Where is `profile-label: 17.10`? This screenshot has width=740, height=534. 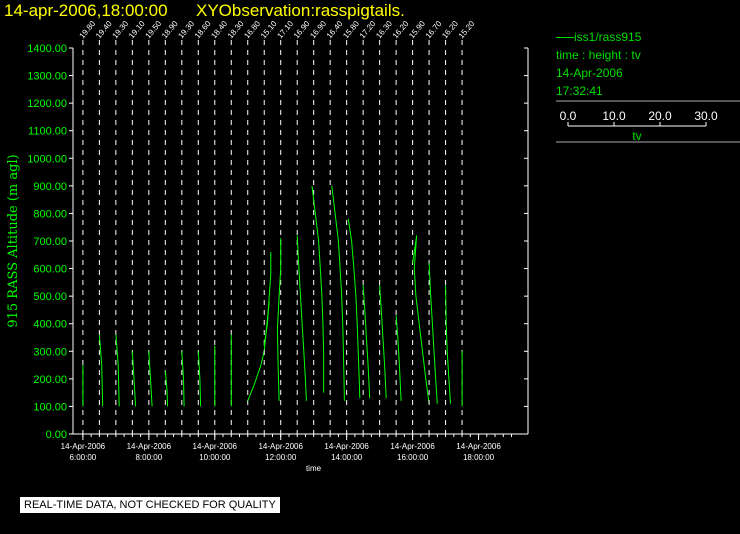
profile-label: 17.10 is located at coordinates (285, 30).